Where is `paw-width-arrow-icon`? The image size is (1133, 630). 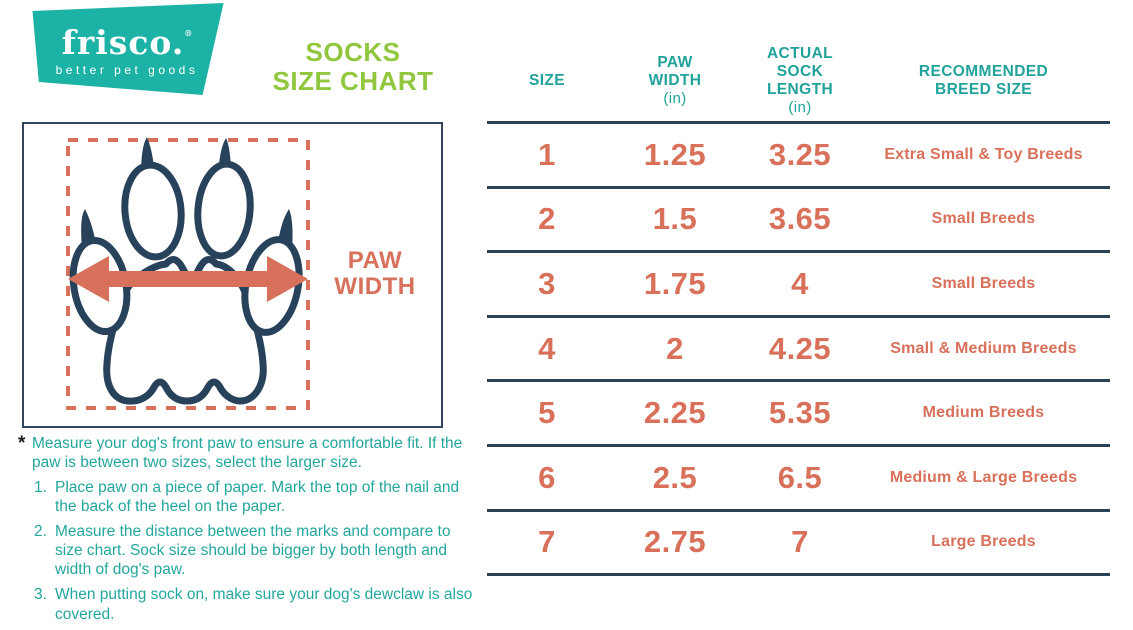 paw-width-arrow-icon is located at coordinates (188, 279).